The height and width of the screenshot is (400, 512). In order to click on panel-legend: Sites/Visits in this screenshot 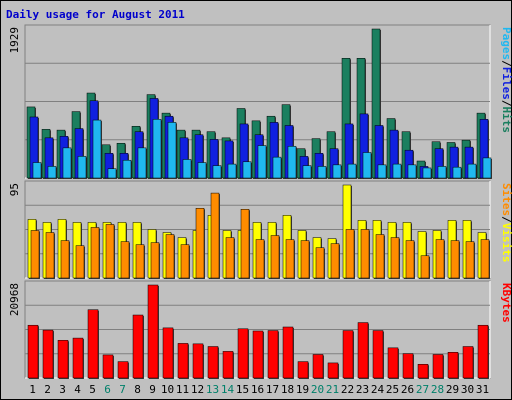, I will do `click(506, 223)`.